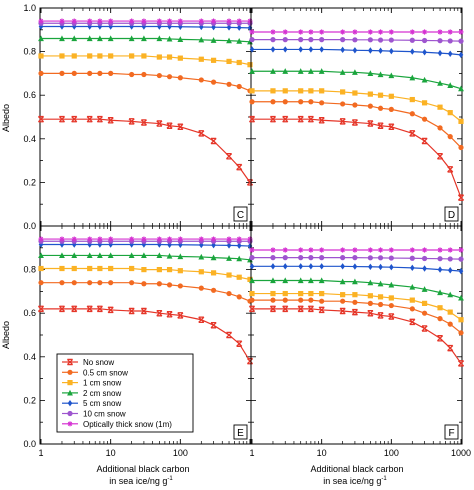 This screenshot has height=490, width=474. I want to click on legend-marker, so click(70, 362).